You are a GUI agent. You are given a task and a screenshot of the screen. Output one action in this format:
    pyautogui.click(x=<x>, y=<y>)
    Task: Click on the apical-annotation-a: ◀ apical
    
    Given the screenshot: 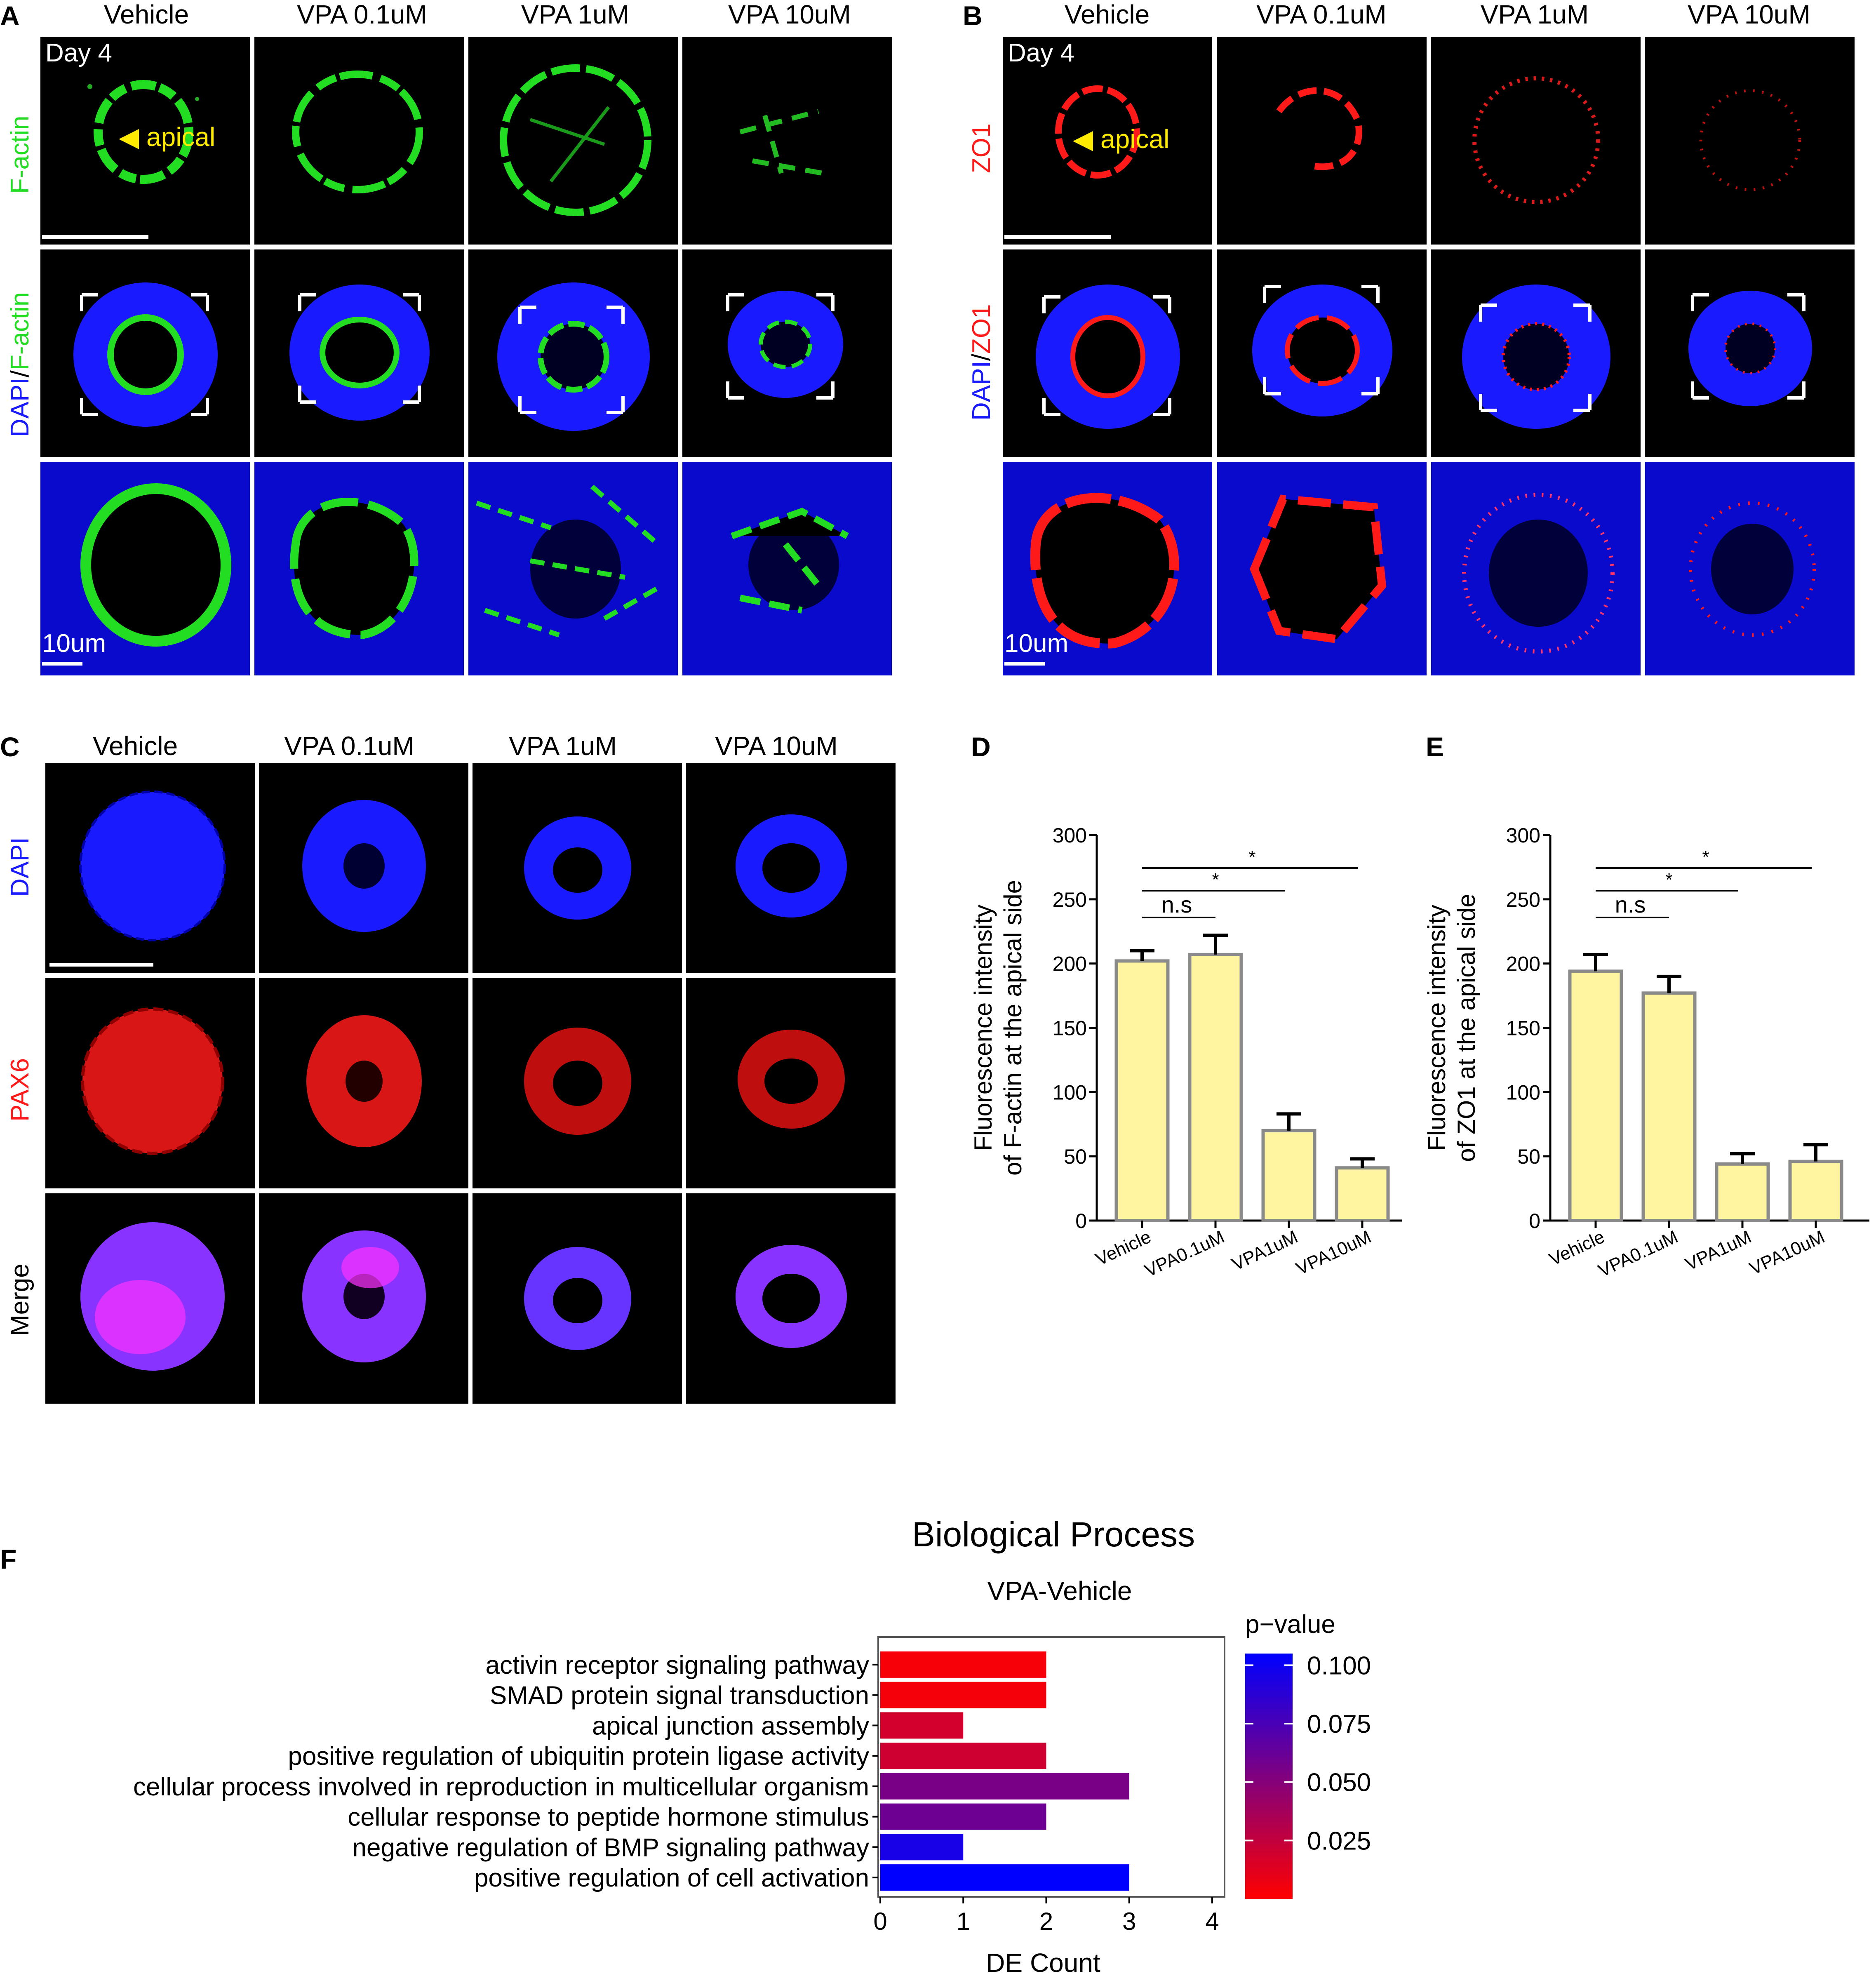 What is the action you would take?
    pyautogui.click(x=167, y=137)
    